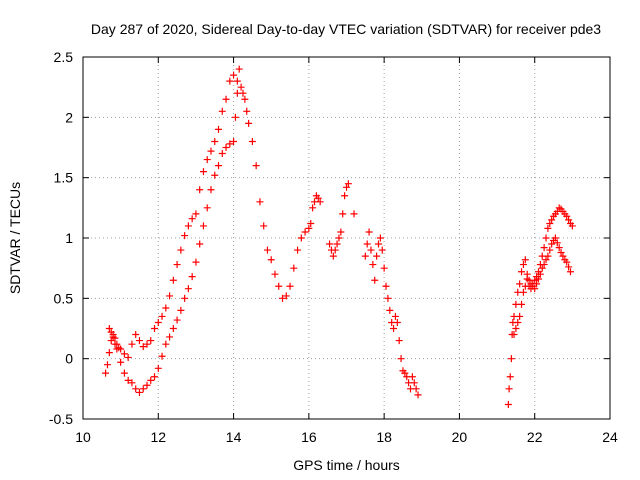  Describe the element at coordinates (15, 238) in the screenshot. I see `y-axis-label: SDTVAR / TECUs` at that location.